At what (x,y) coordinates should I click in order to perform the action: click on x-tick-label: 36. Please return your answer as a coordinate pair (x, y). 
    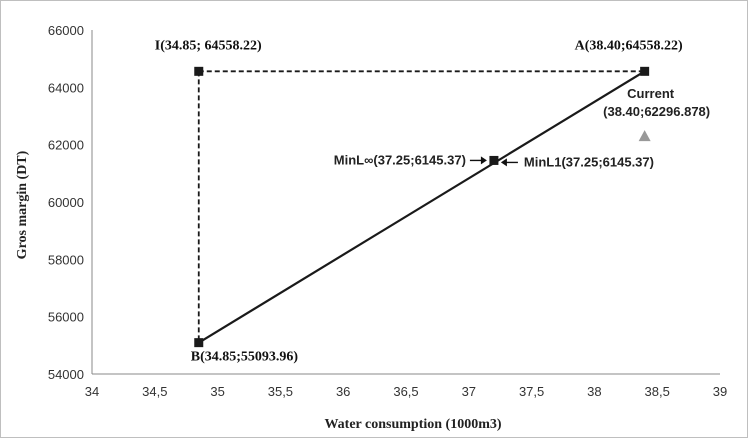
    Looking at the image, I should click on (343, 391).